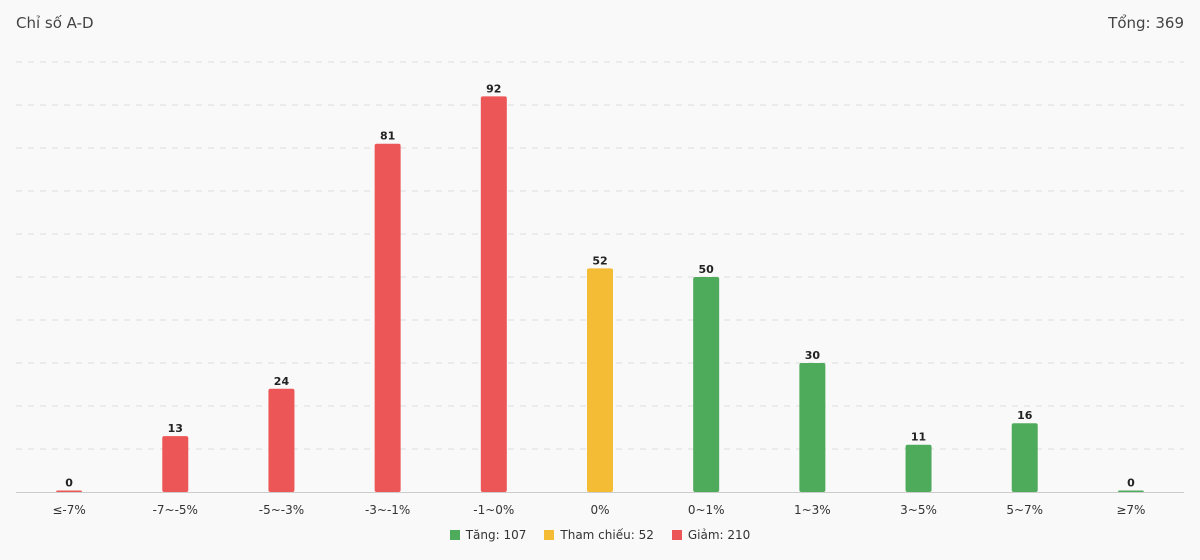 The image size is (1200, 560). Describe the element at coordinates (493, 88) in the screenshot. I see `data-label-4: 92` at that location.